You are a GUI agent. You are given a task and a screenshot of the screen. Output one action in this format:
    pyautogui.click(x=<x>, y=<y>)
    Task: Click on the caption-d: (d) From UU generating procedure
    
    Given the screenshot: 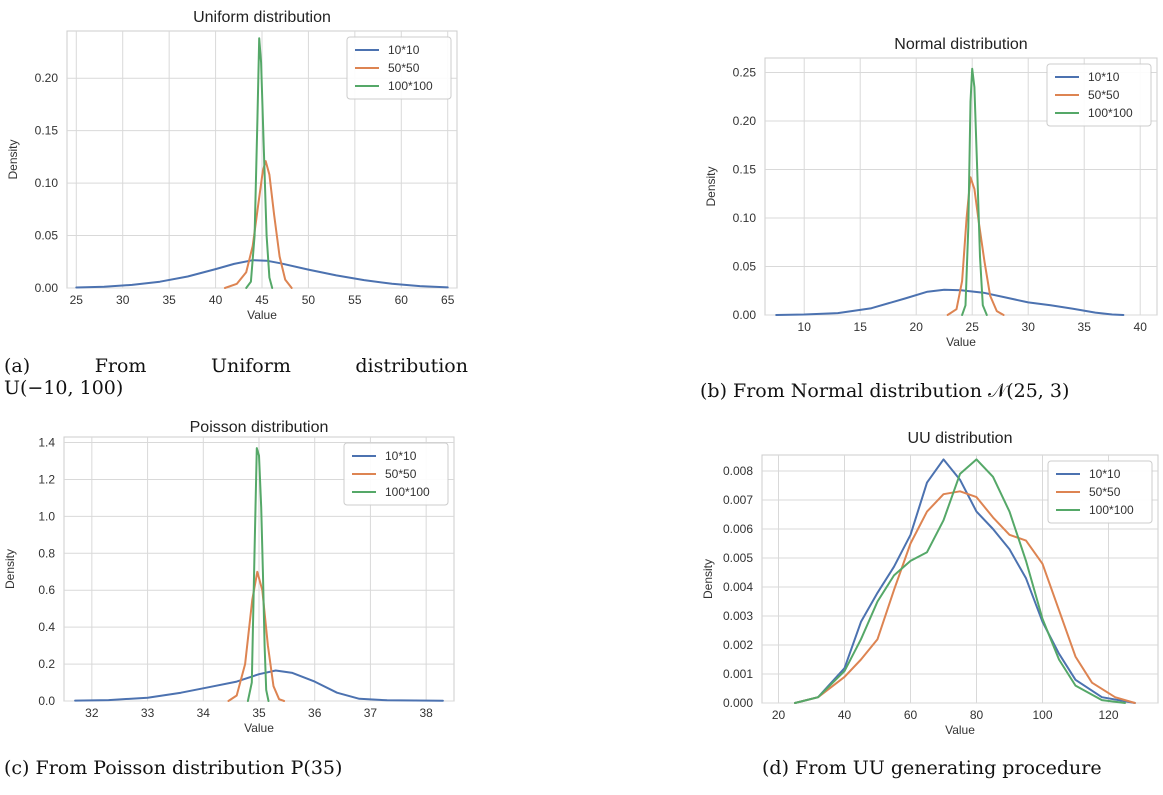 What is the action you would take?
    pyautogui.click(x=932, y=768)
    